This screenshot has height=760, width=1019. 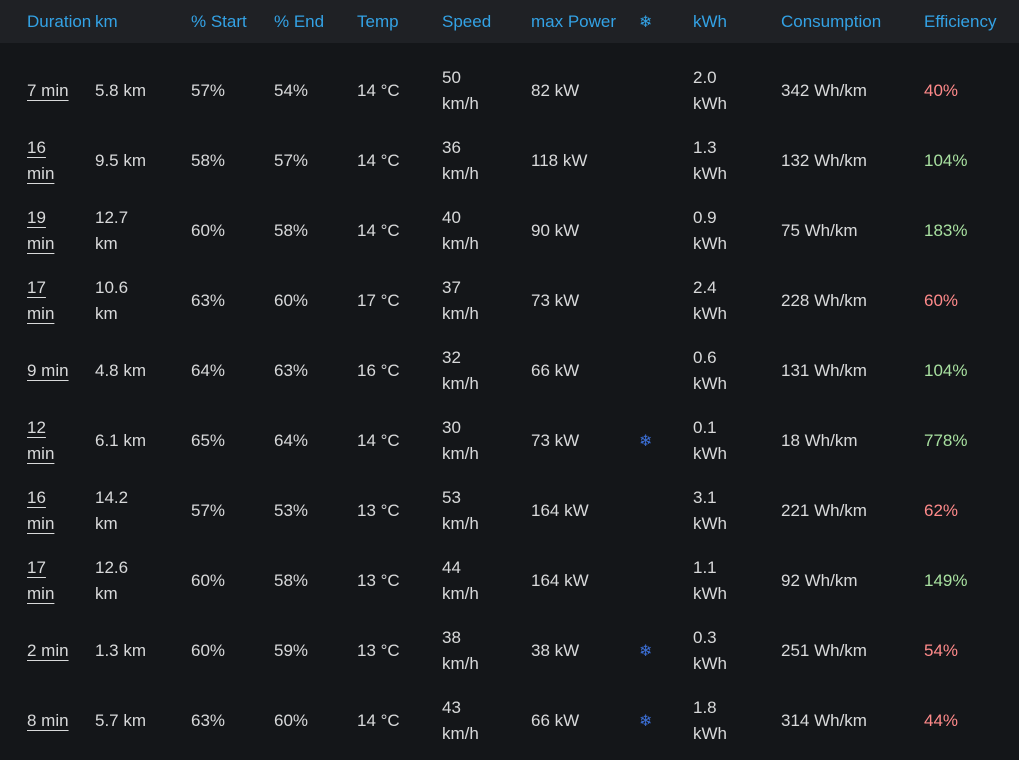 What do you see at coordinates (486, 231) in the screenshot?
I see `cell-speed: 40 km/h` at bounding box center [486, 231].